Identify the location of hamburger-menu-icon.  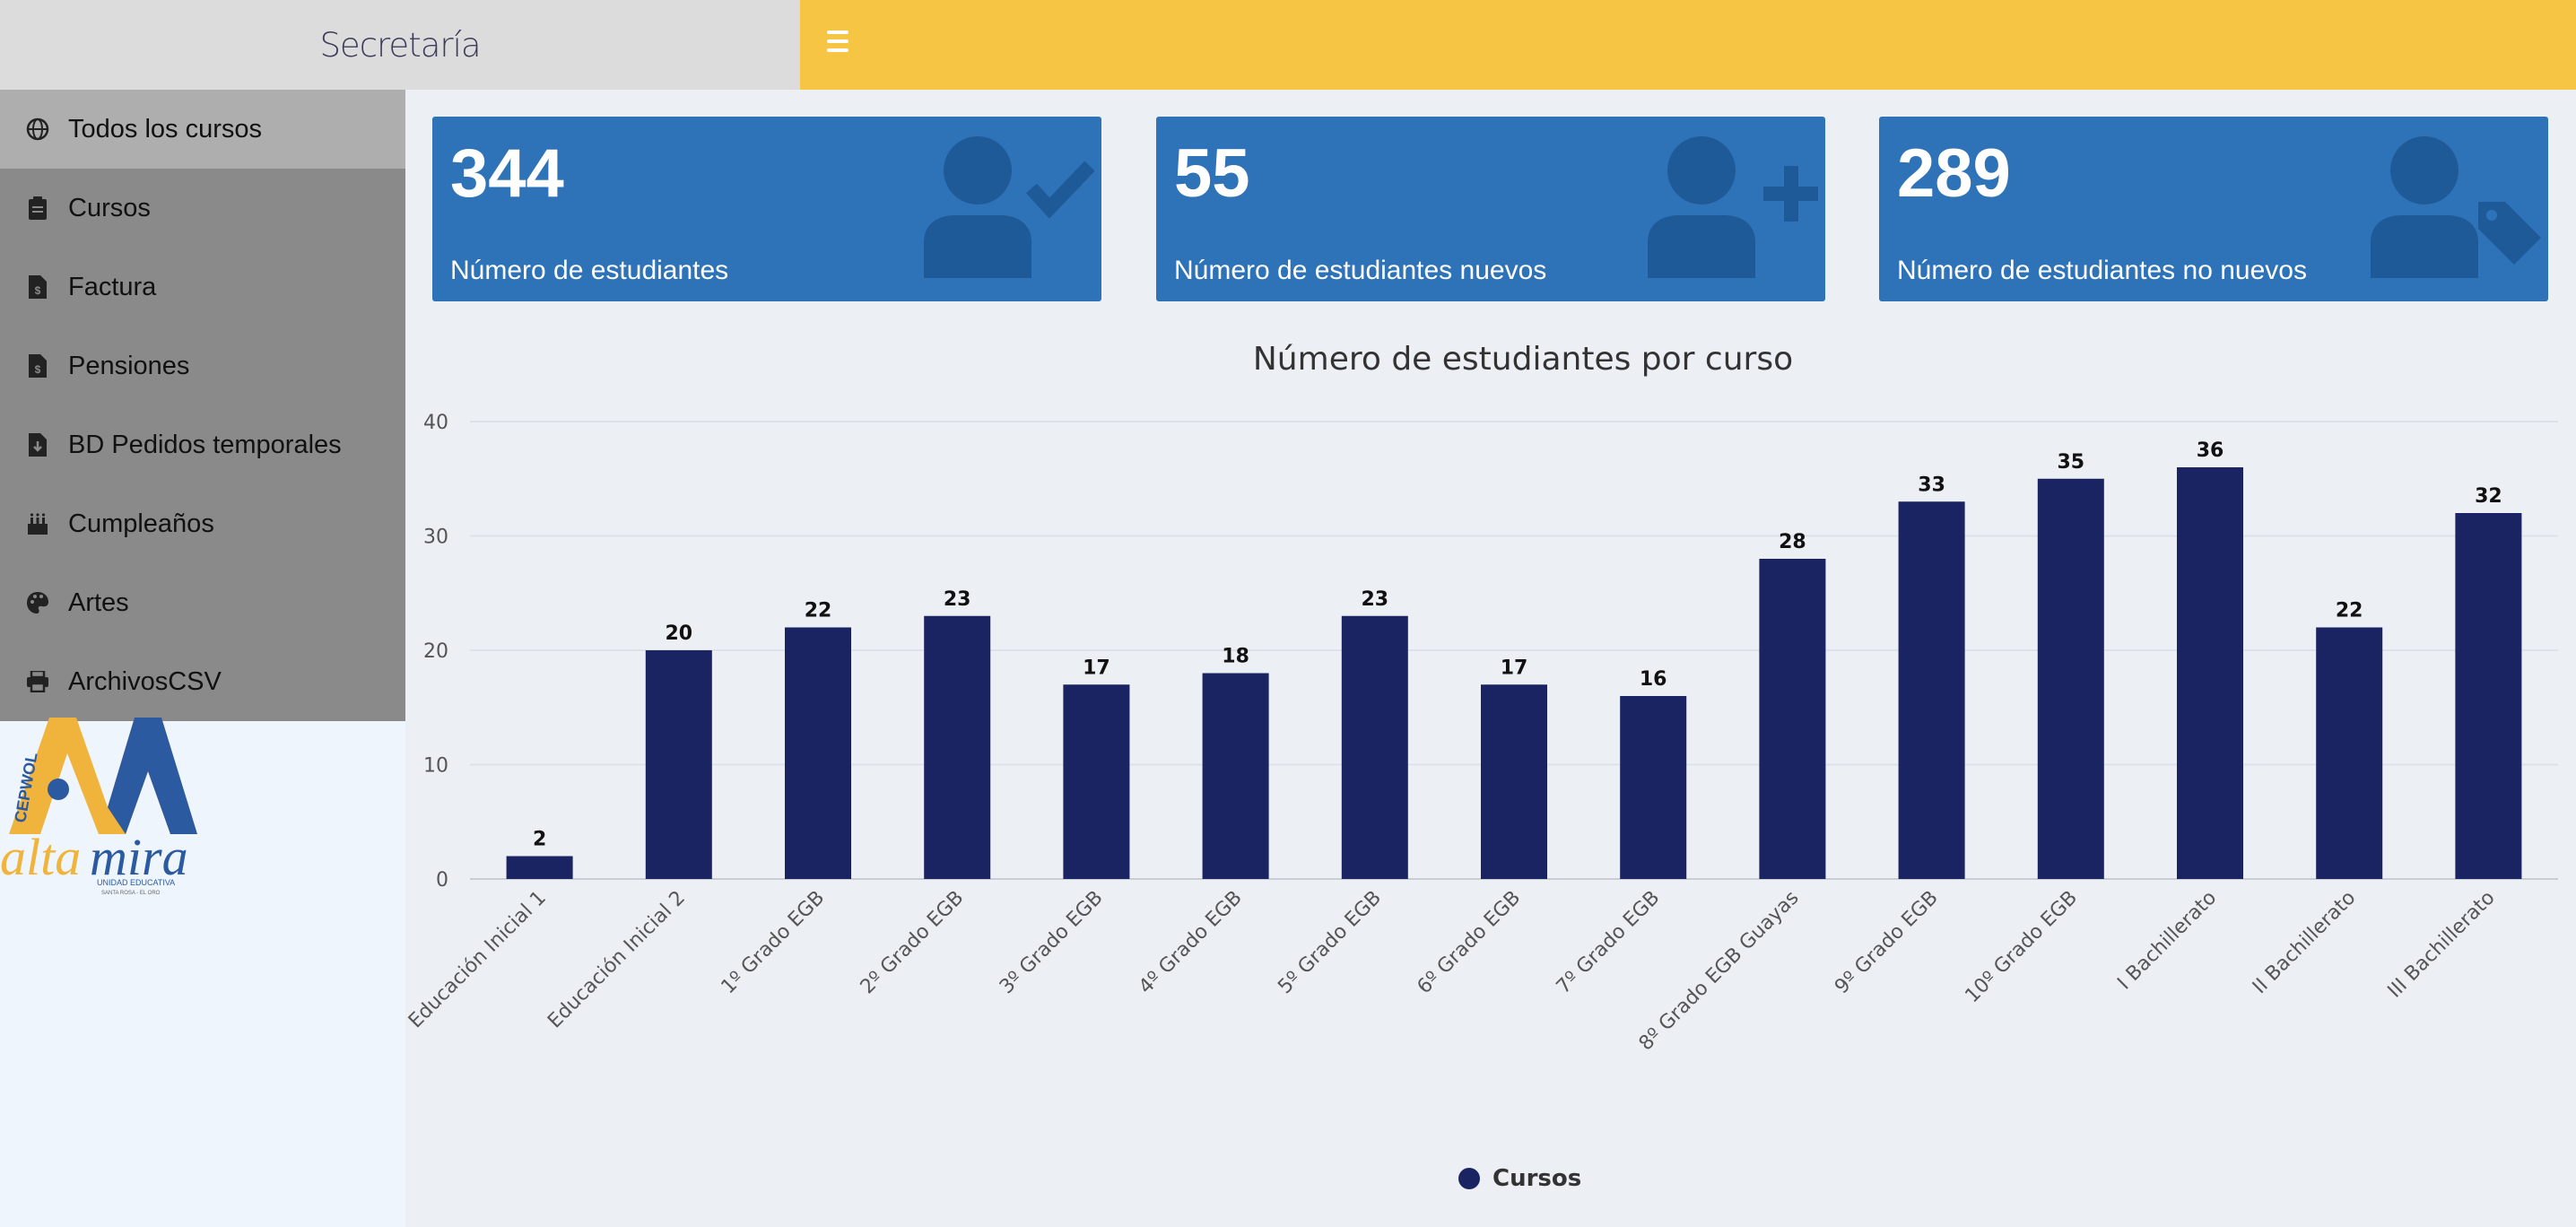
(838, 43).